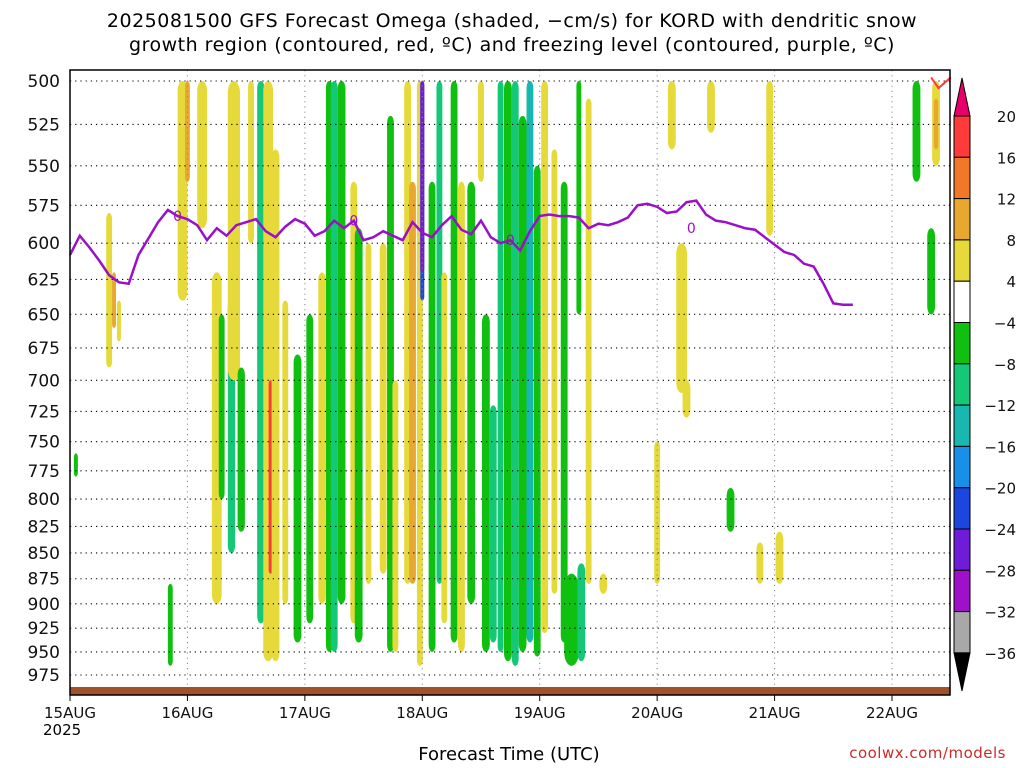 This screenshot has height=768, width=1024. I want to click on freezing-level-label-3: 0, so click(691, 229).